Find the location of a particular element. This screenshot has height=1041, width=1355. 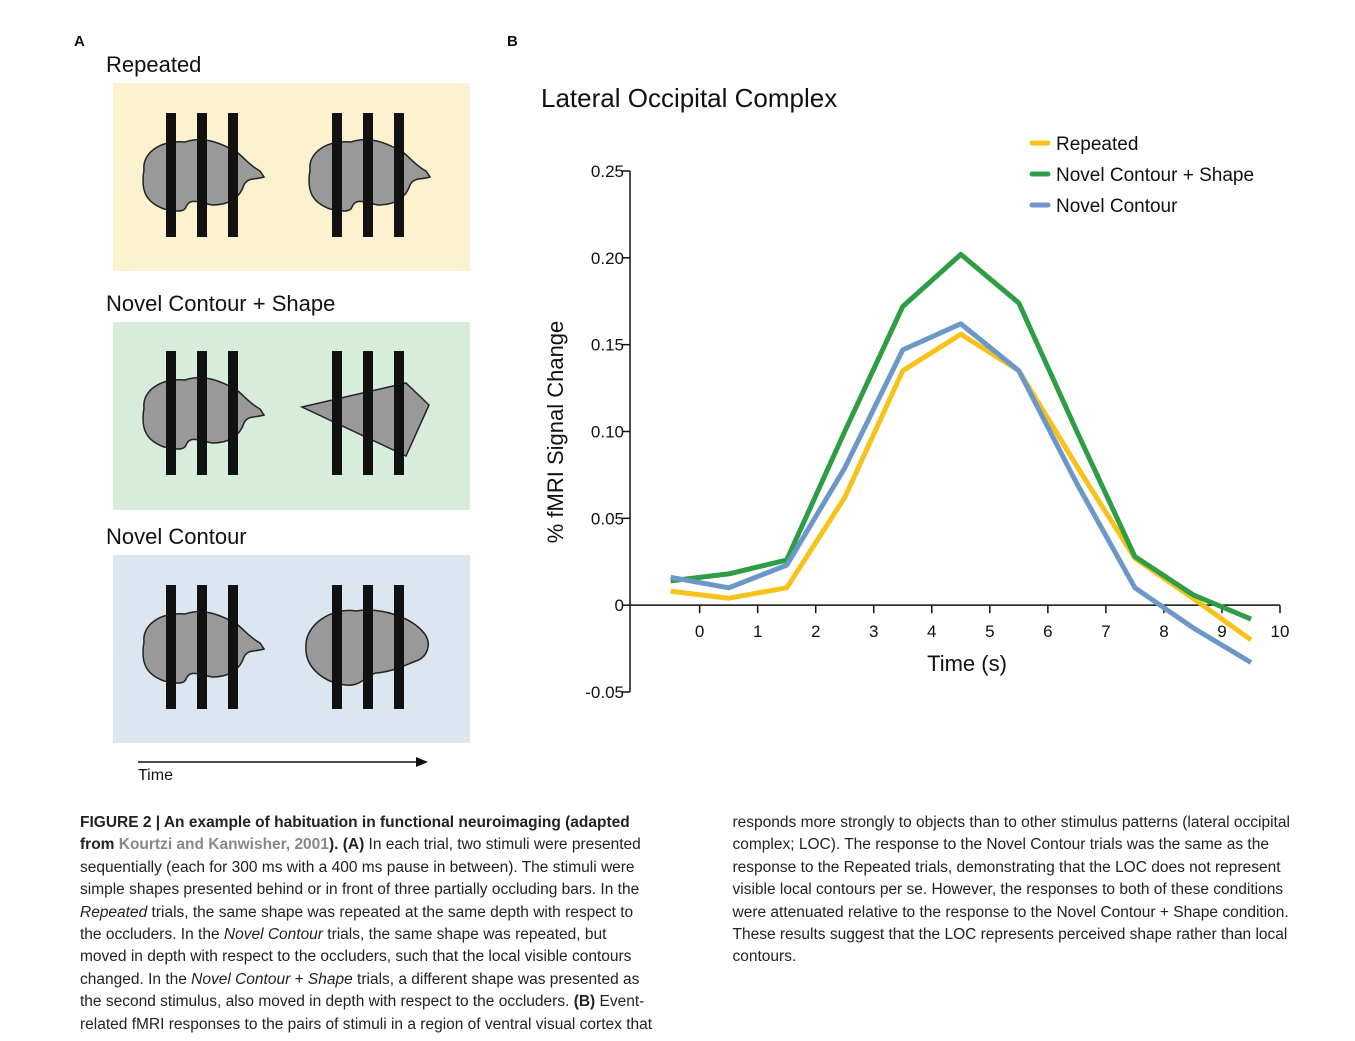

caption-text: Novel Contour is located at coordinates (273, 935).